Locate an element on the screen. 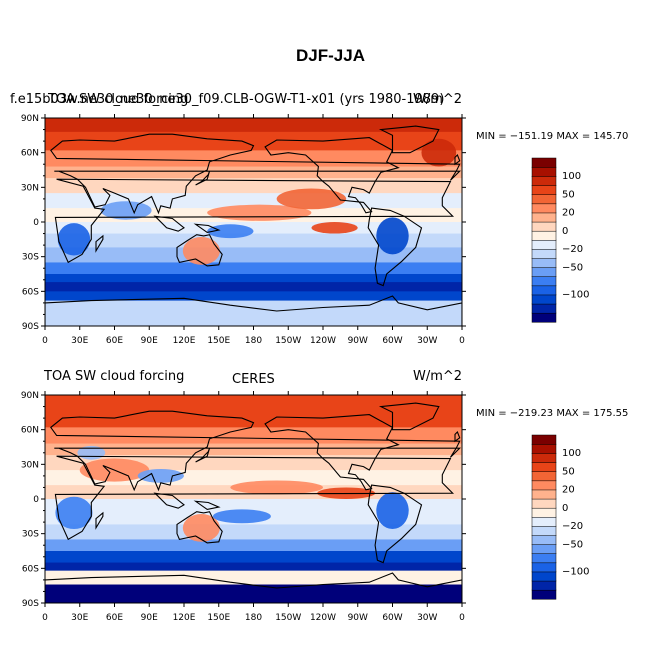 The image size is (661, 665). panel-units-label: W/m^2 is located at coordinates (438, 99).